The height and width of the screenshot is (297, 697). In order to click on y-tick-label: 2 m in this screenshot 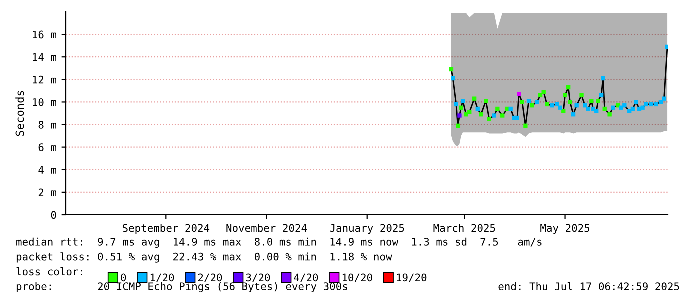, I will do `click(47, 192)`.